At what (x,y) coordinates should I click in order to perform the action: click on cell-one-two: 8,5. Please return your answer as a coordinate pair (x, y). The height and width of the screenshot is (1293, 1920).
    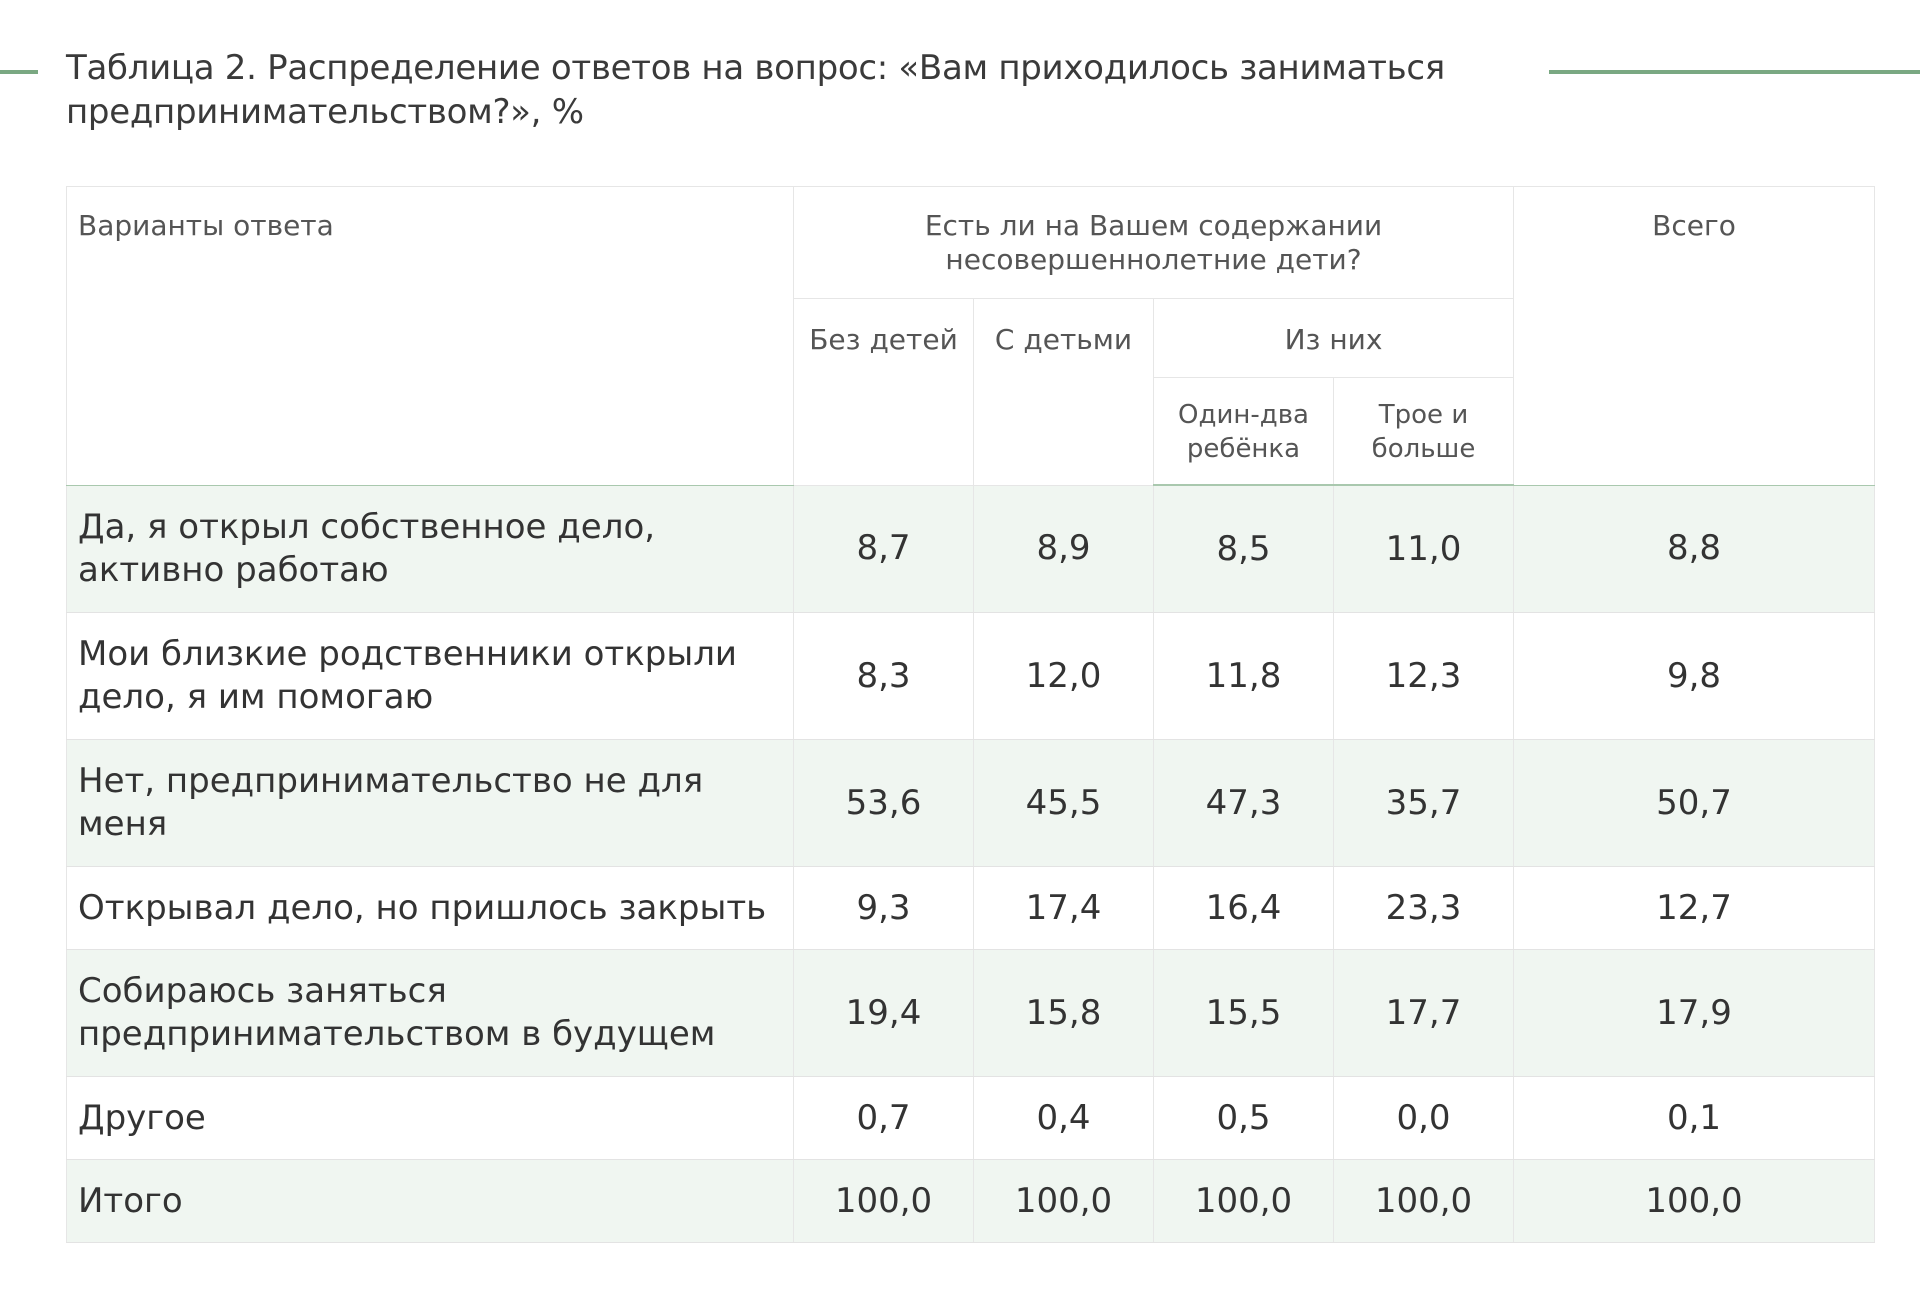
    Looking at the image, I should click on (1243, 549).